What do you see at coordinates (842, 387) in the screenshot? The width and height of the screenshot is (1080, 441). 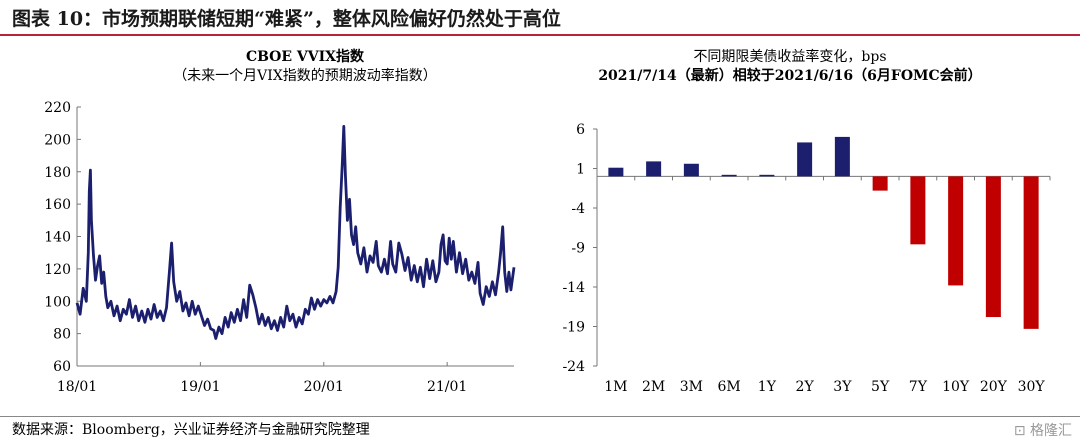 I see `yield-category-label: 3Y` at bounding box center [842, 387].